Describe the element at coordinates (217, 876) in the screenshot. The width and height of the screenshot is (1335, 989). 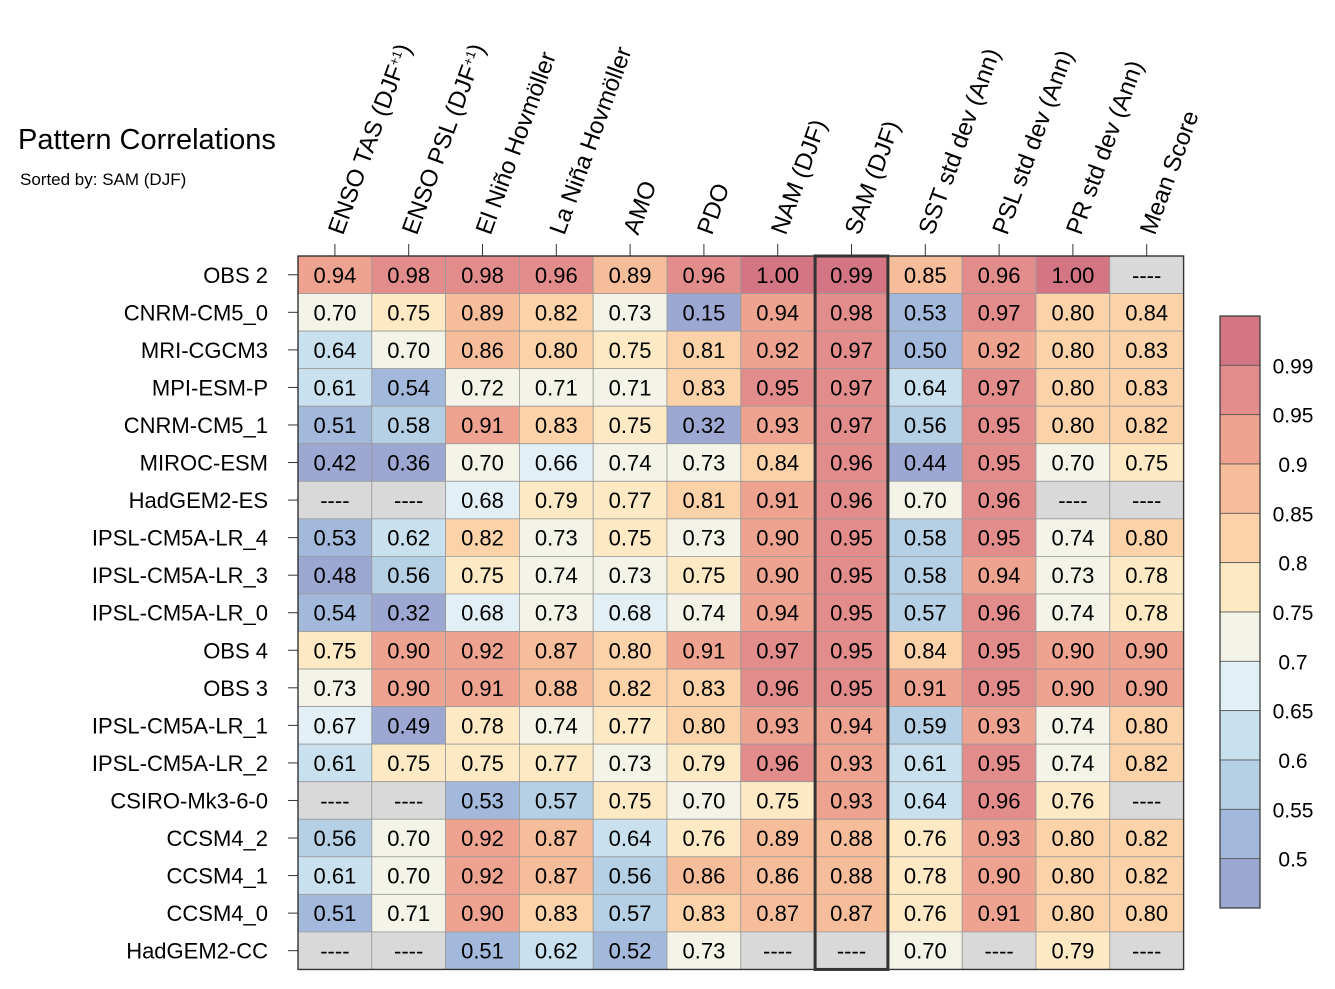
I see `row-label: CCSM4_1` at that location.